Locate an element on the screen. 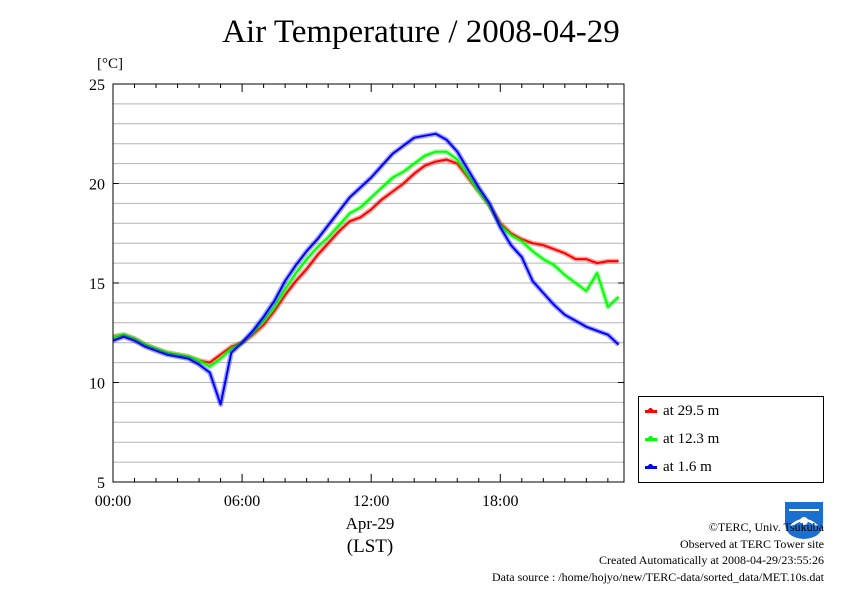  y-tick-label: 20 is located at coordinates (97, 185).